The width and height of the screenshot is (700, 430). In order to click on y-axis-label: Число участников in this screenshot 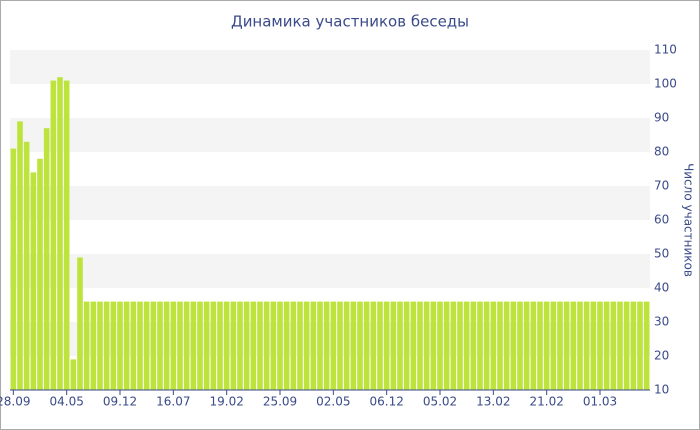, I will do `click(689, 220)`.